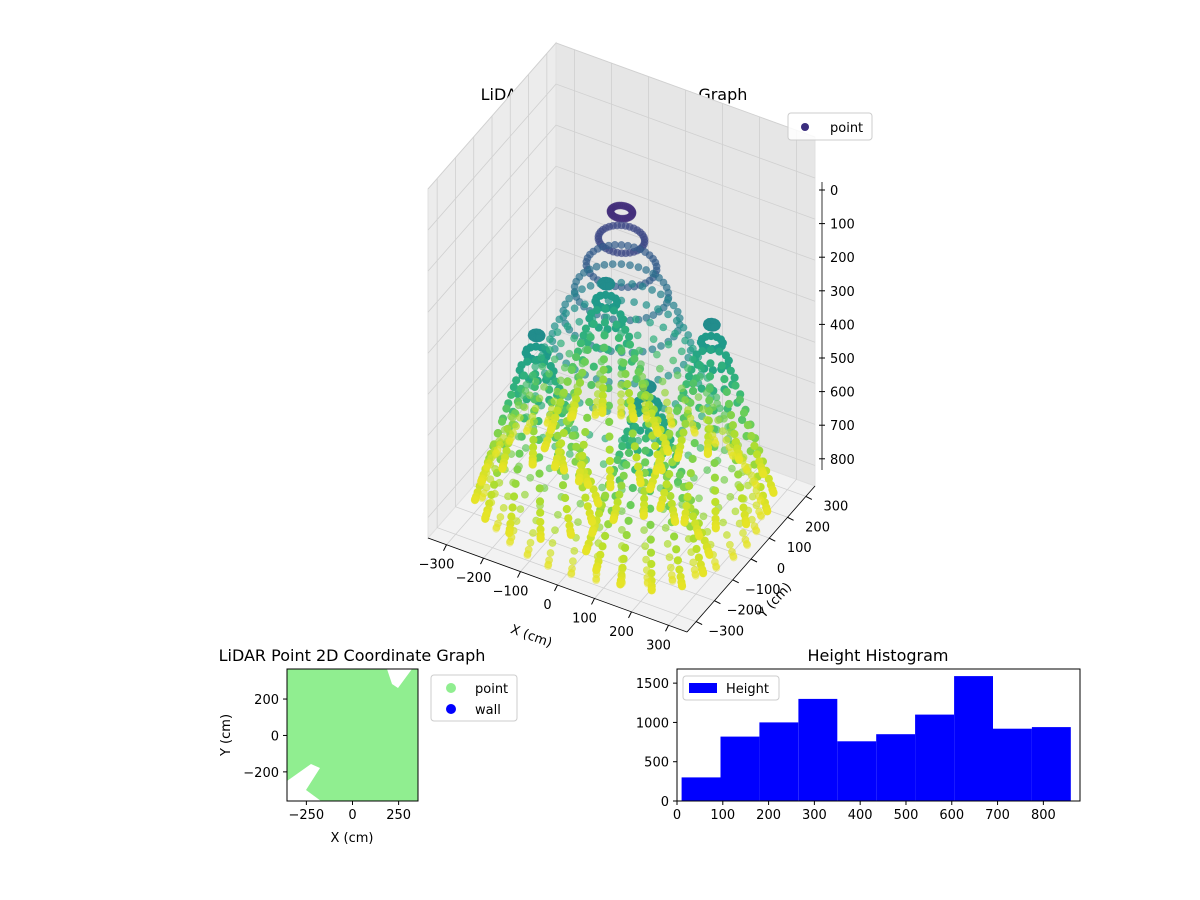  Describe the element at coordinates (658, 645) in the screenshot. I see `x-tick-3d-label: 300` at that location.